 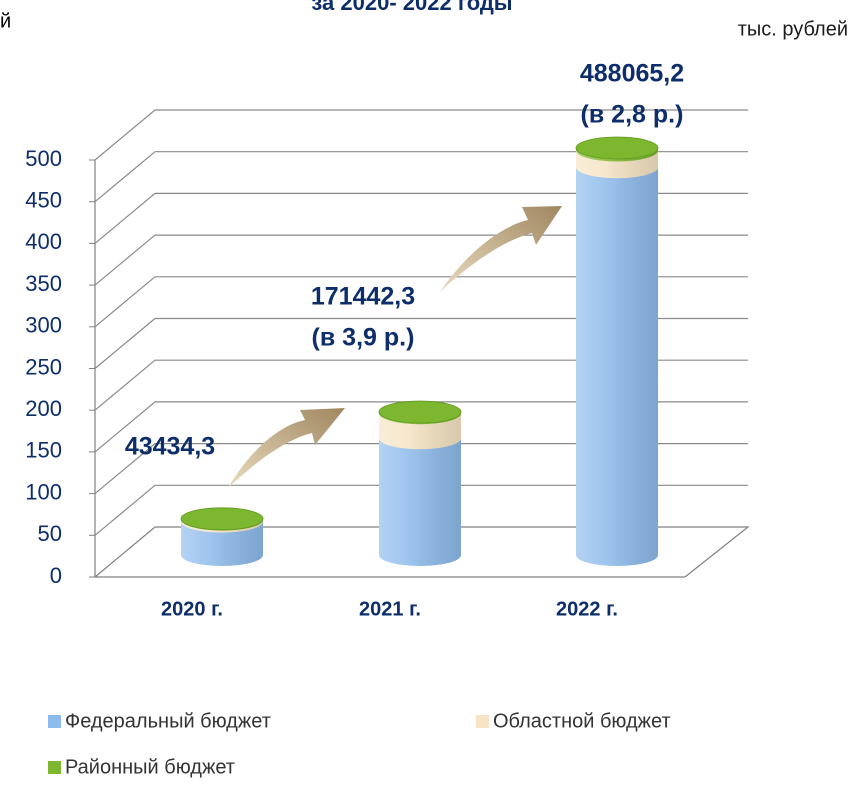 I want to click on total-label: 43434,3, so click(x=170, y=447).